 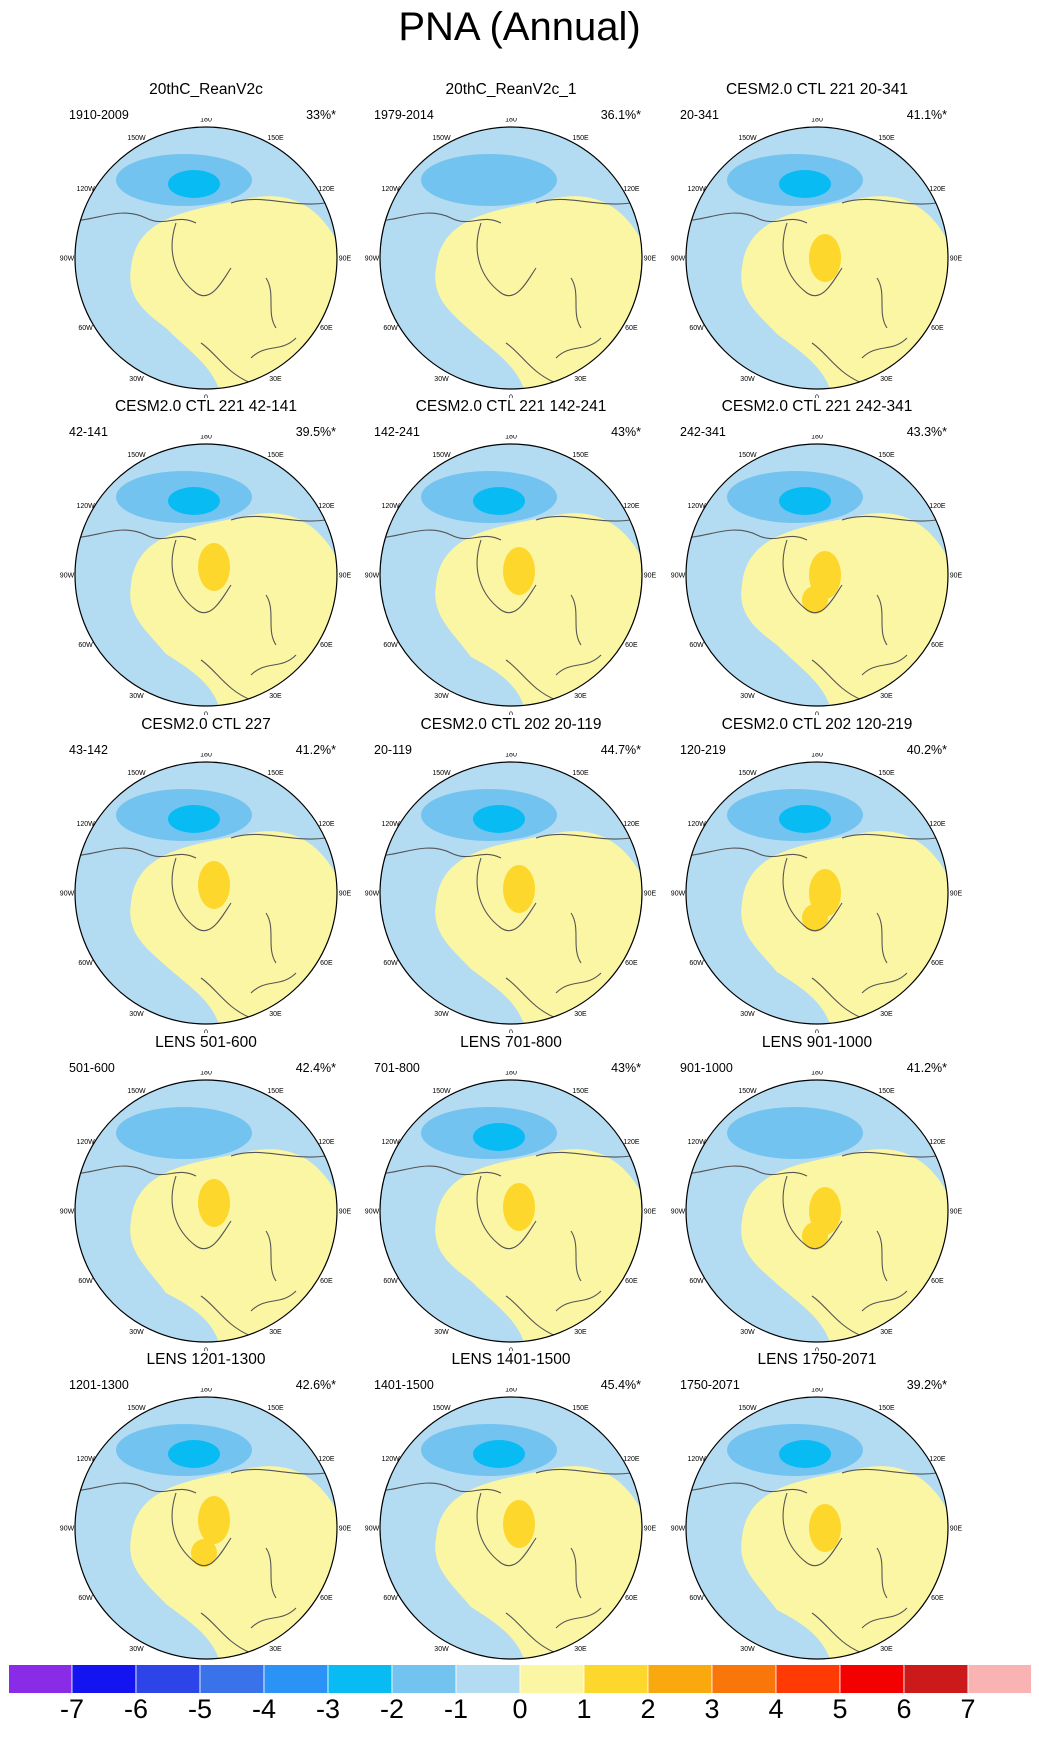 I want to click on panel-variance-pct: 39.5%*, so click(x=315, y=432).